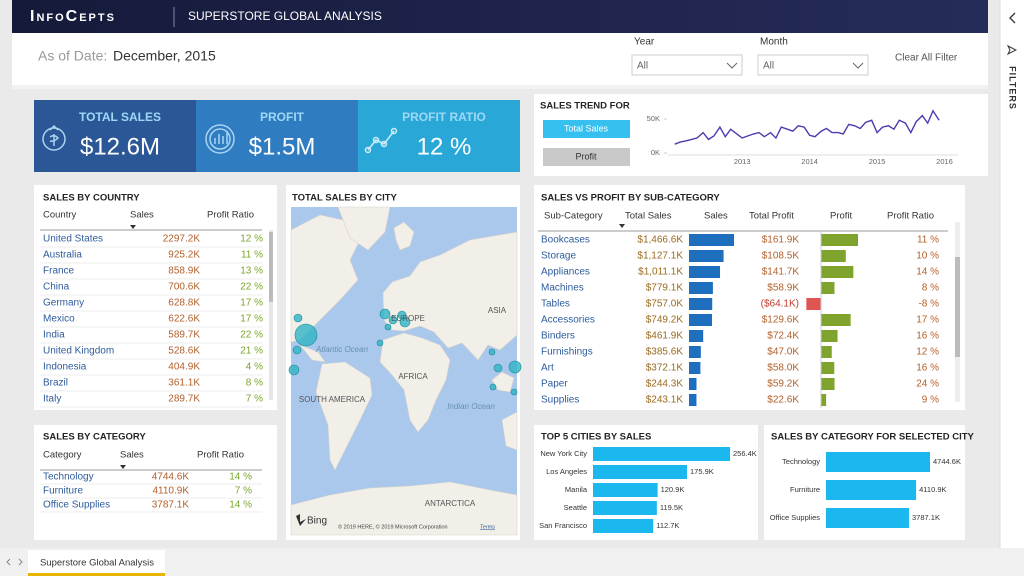  I want to click on tab-scroll-right, so click(20, 562).